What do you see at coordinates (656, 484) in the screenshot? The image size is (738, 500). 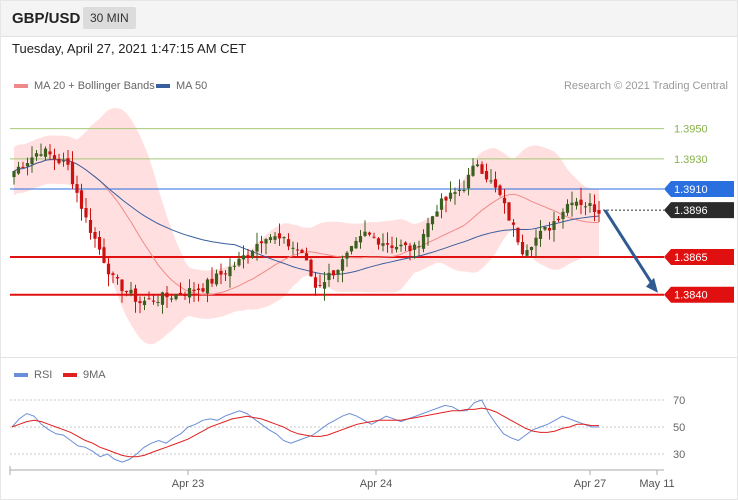 I see `x-tick-label: May 11` at bounding box center [656, 484].